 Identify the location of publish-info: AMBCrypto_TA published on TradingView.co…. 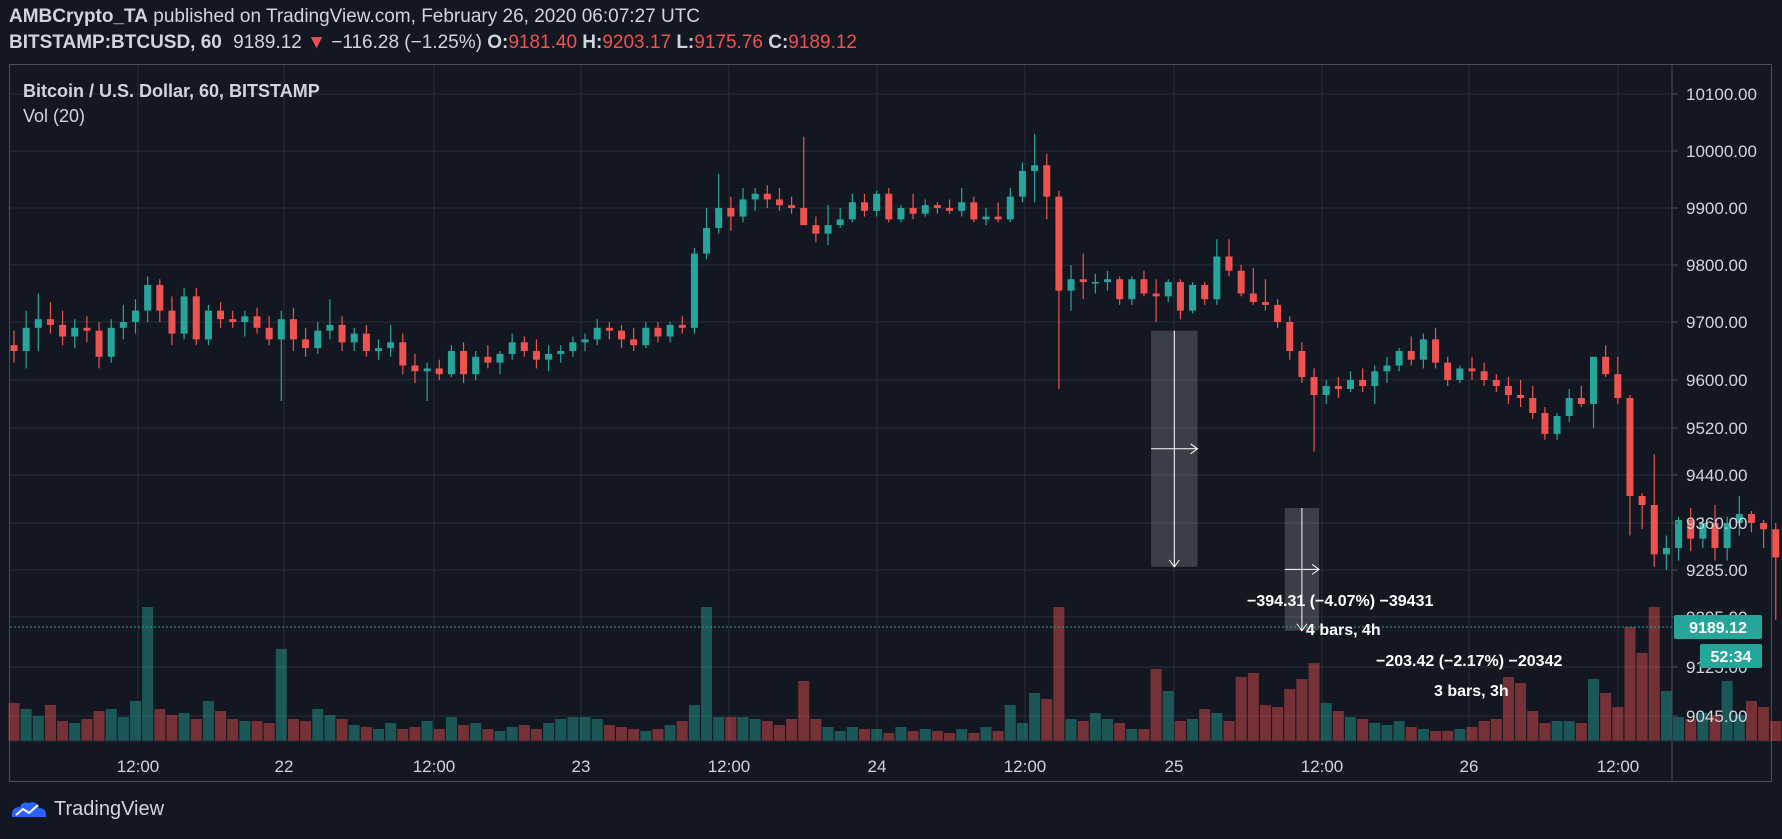
(354, 17).